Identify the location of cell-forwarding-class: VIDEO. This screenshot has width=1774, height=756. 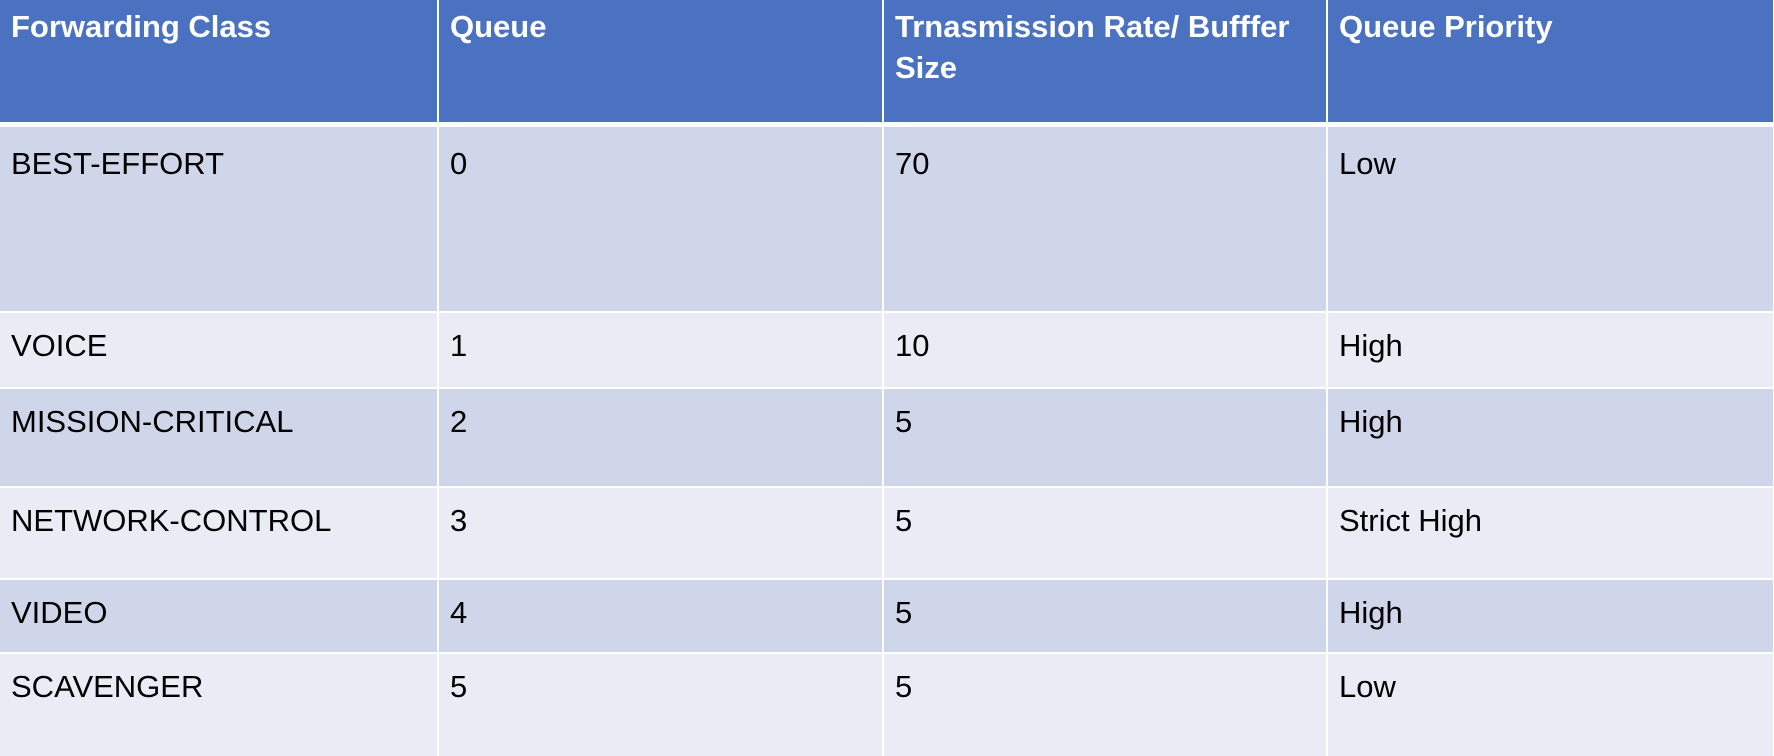
(219, 616).